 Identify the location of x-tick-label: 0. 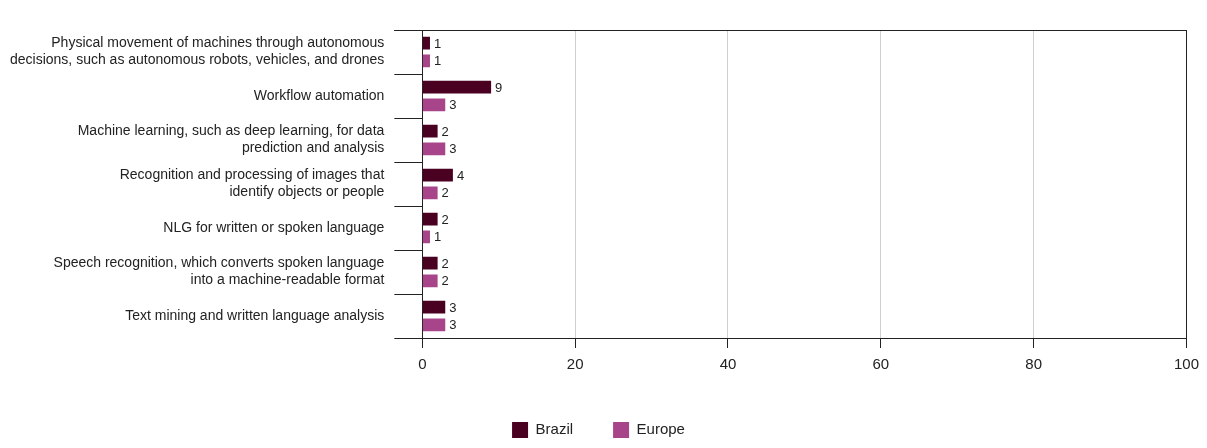
(422, 364).